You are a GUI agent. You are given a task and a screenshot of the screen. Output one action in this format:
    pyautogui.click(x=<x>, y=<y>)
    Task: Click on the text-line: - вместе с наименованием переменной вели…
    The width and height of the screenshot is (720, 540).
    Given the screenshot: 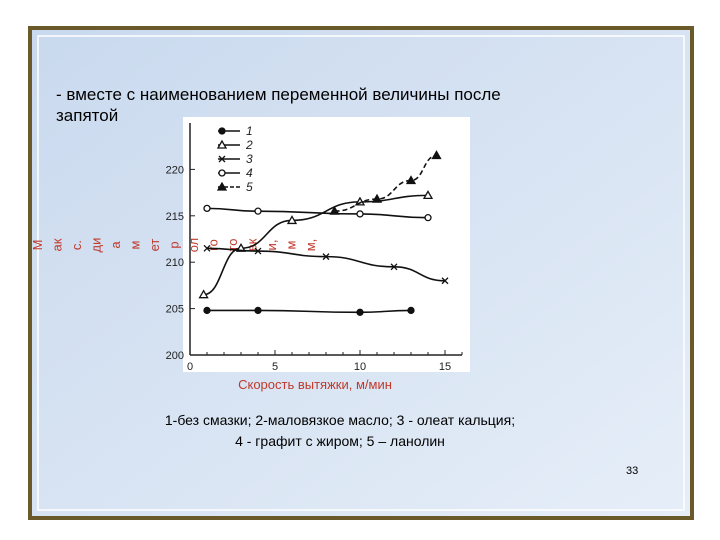 What is the action you would take?
    pyautogui.click(x=278, y=94)
    